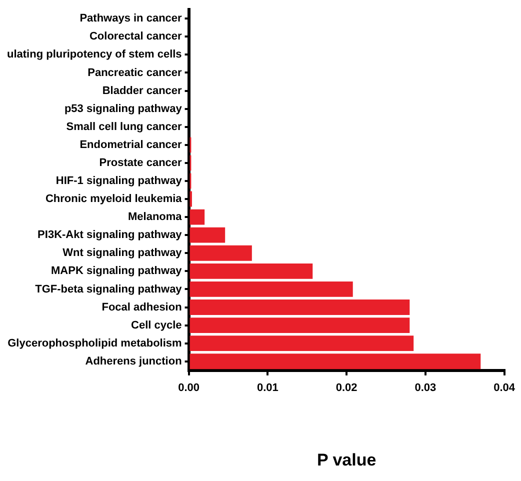  What do you see at coordinates (110, 235) in the screenshot?
I see `y-tick-label: PI3K-Akt signaling pathway` at bounding box center [110, 235].